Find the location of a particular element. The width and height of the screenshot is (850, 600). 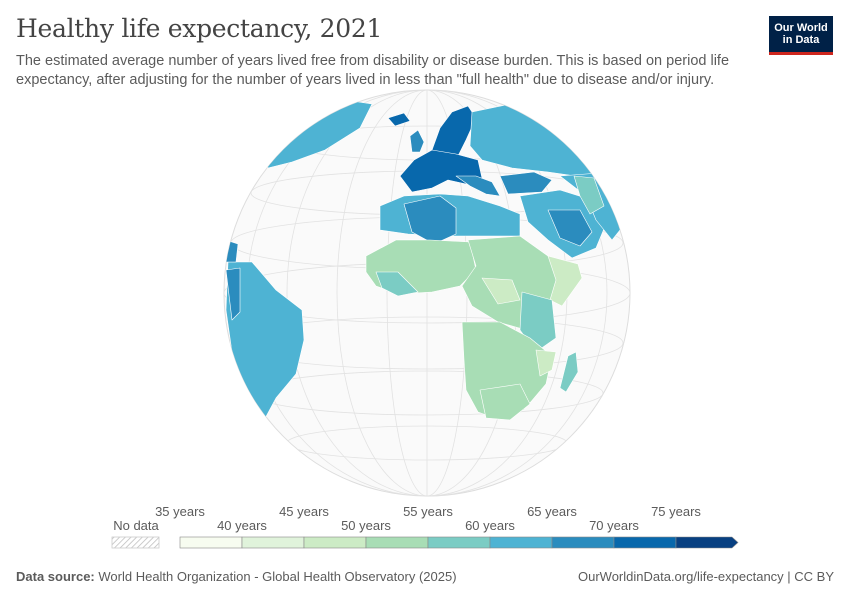

region-south-asia is located at coordinates (589, 195).